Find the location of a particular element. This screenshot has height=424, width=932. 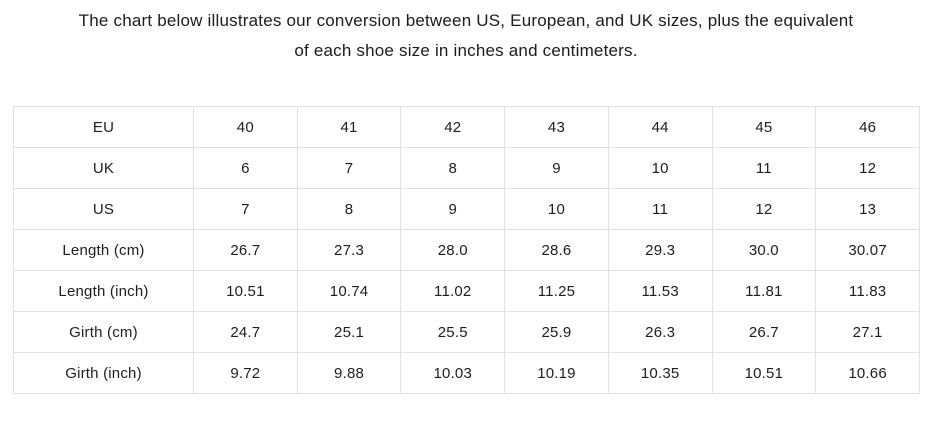

table-cell: 41 is located at coordinates (349, 127).